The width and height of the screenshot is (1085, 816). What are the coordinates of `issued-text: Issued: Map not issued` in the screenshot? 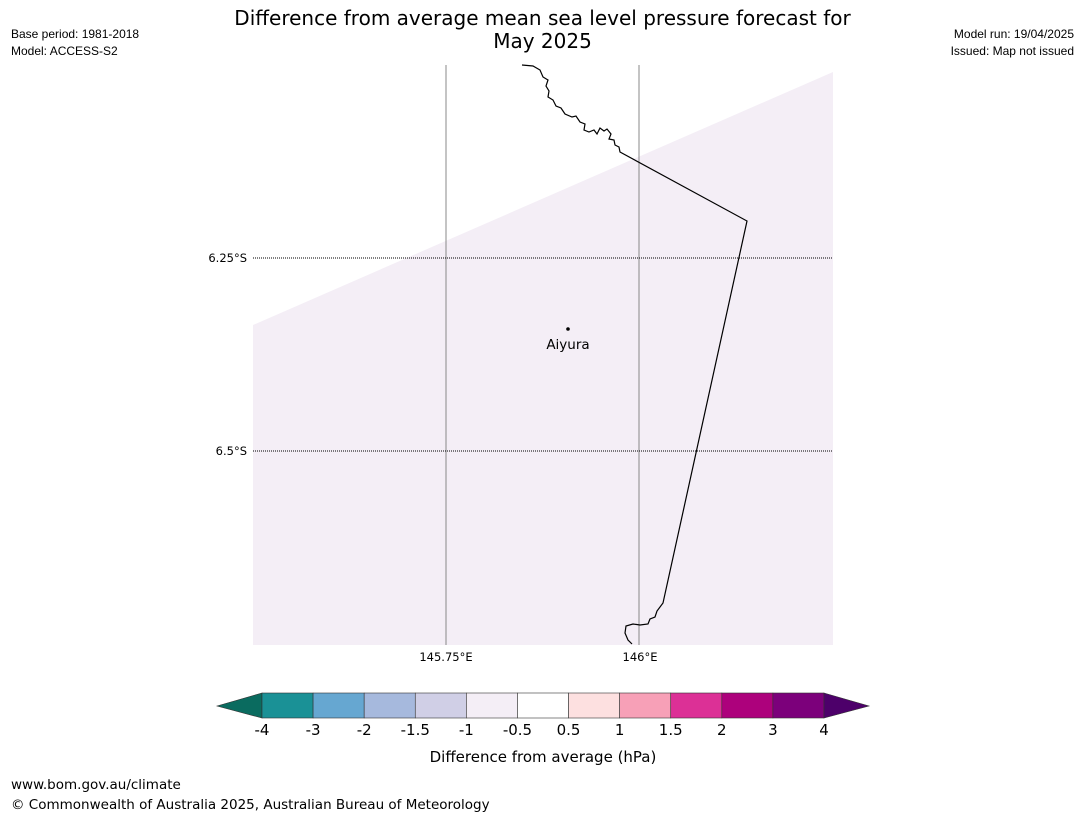 It's located at (1012, 51).